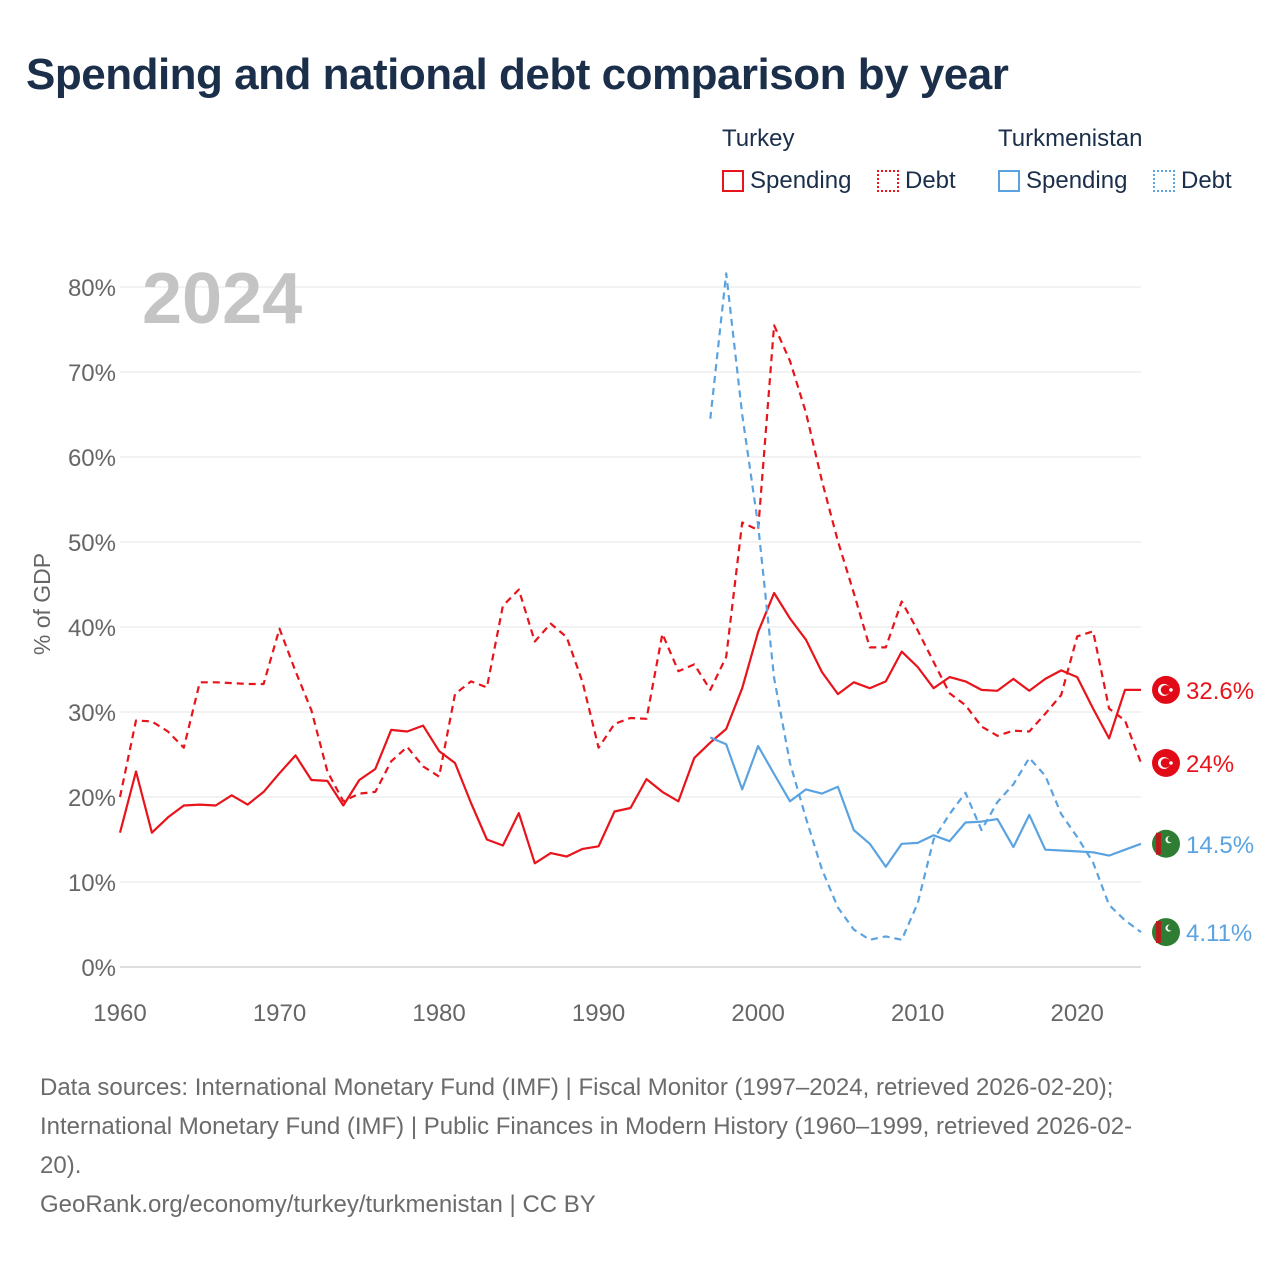  What do you see at coordinates (1164, 181) in the screenshot?
I see `legend-dotted-blue-swatch` at bounding box center [1164, 181].